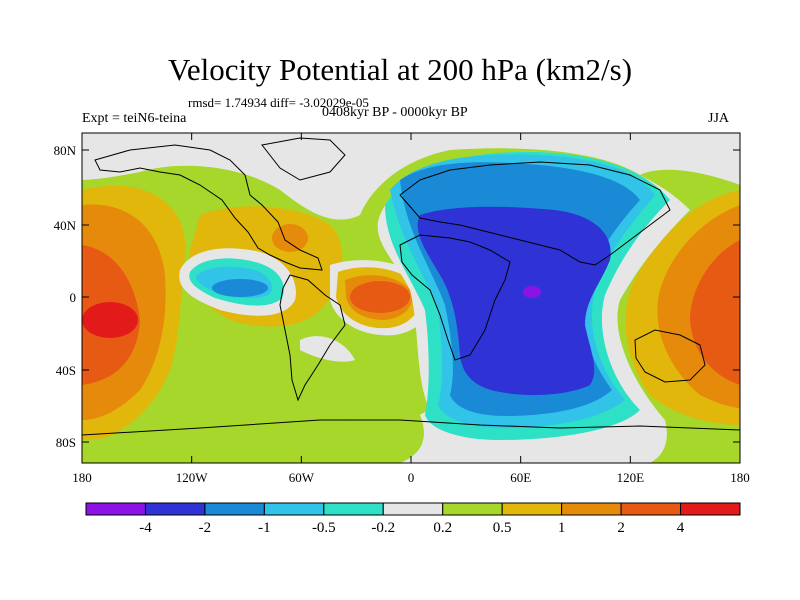 This screenshot has height=600, width=800. Describe the element at coordinates (395, 112) in the screenshot. I see `period-label: 0408kyr BP - 0000kyr BP` at that location.